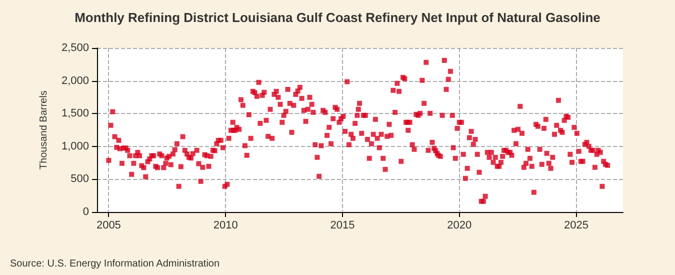 The height and width of the screenshot is (275, 675). Describe the element at coordinates (225, 226) in the screenshot. I see `x-tick-label: 2010` at that location.